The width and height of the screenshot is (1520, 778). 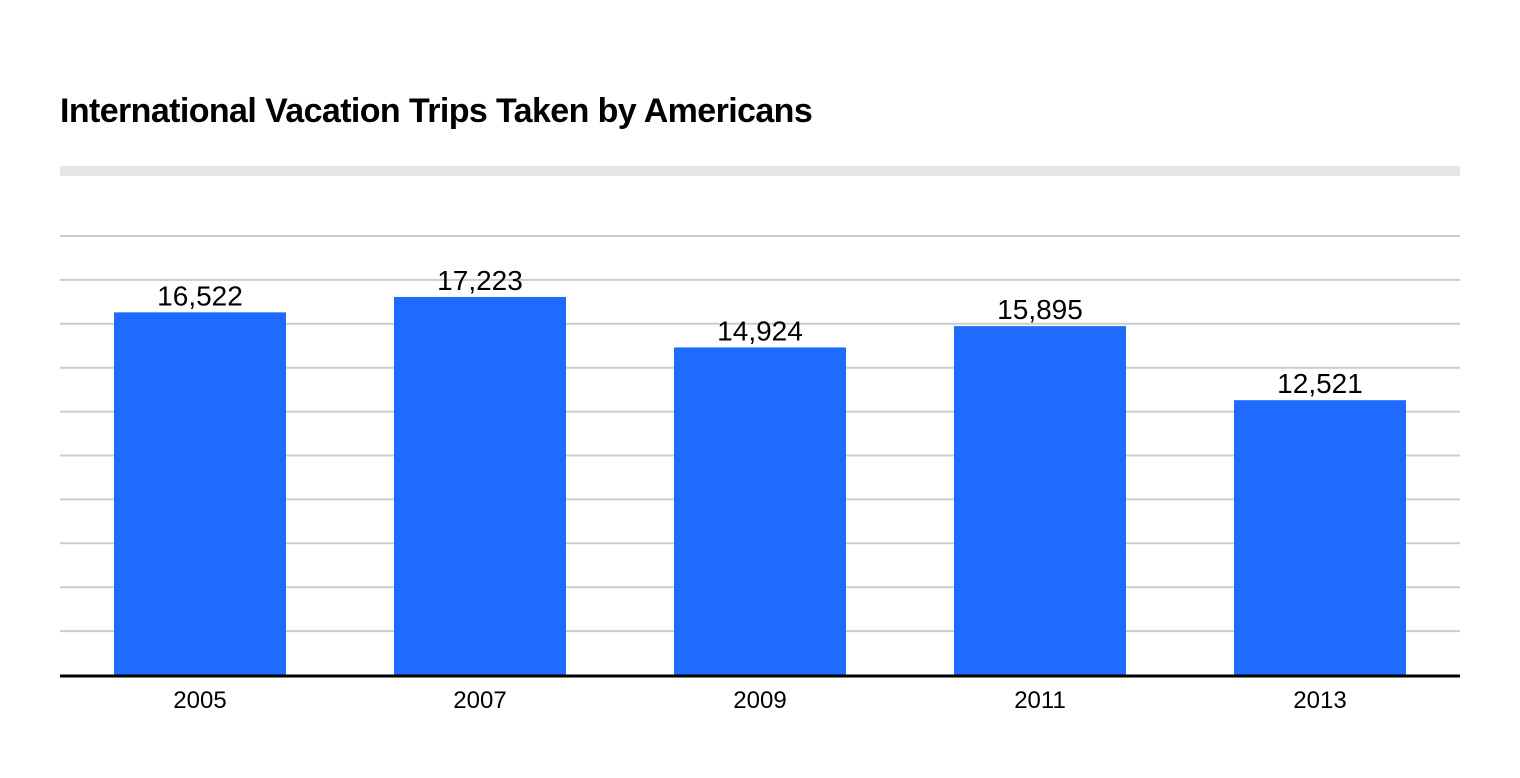 What do you see at coordinates (760, 511) in the screenshot?
I see `bar-2009` at bounding box center [760, 511].